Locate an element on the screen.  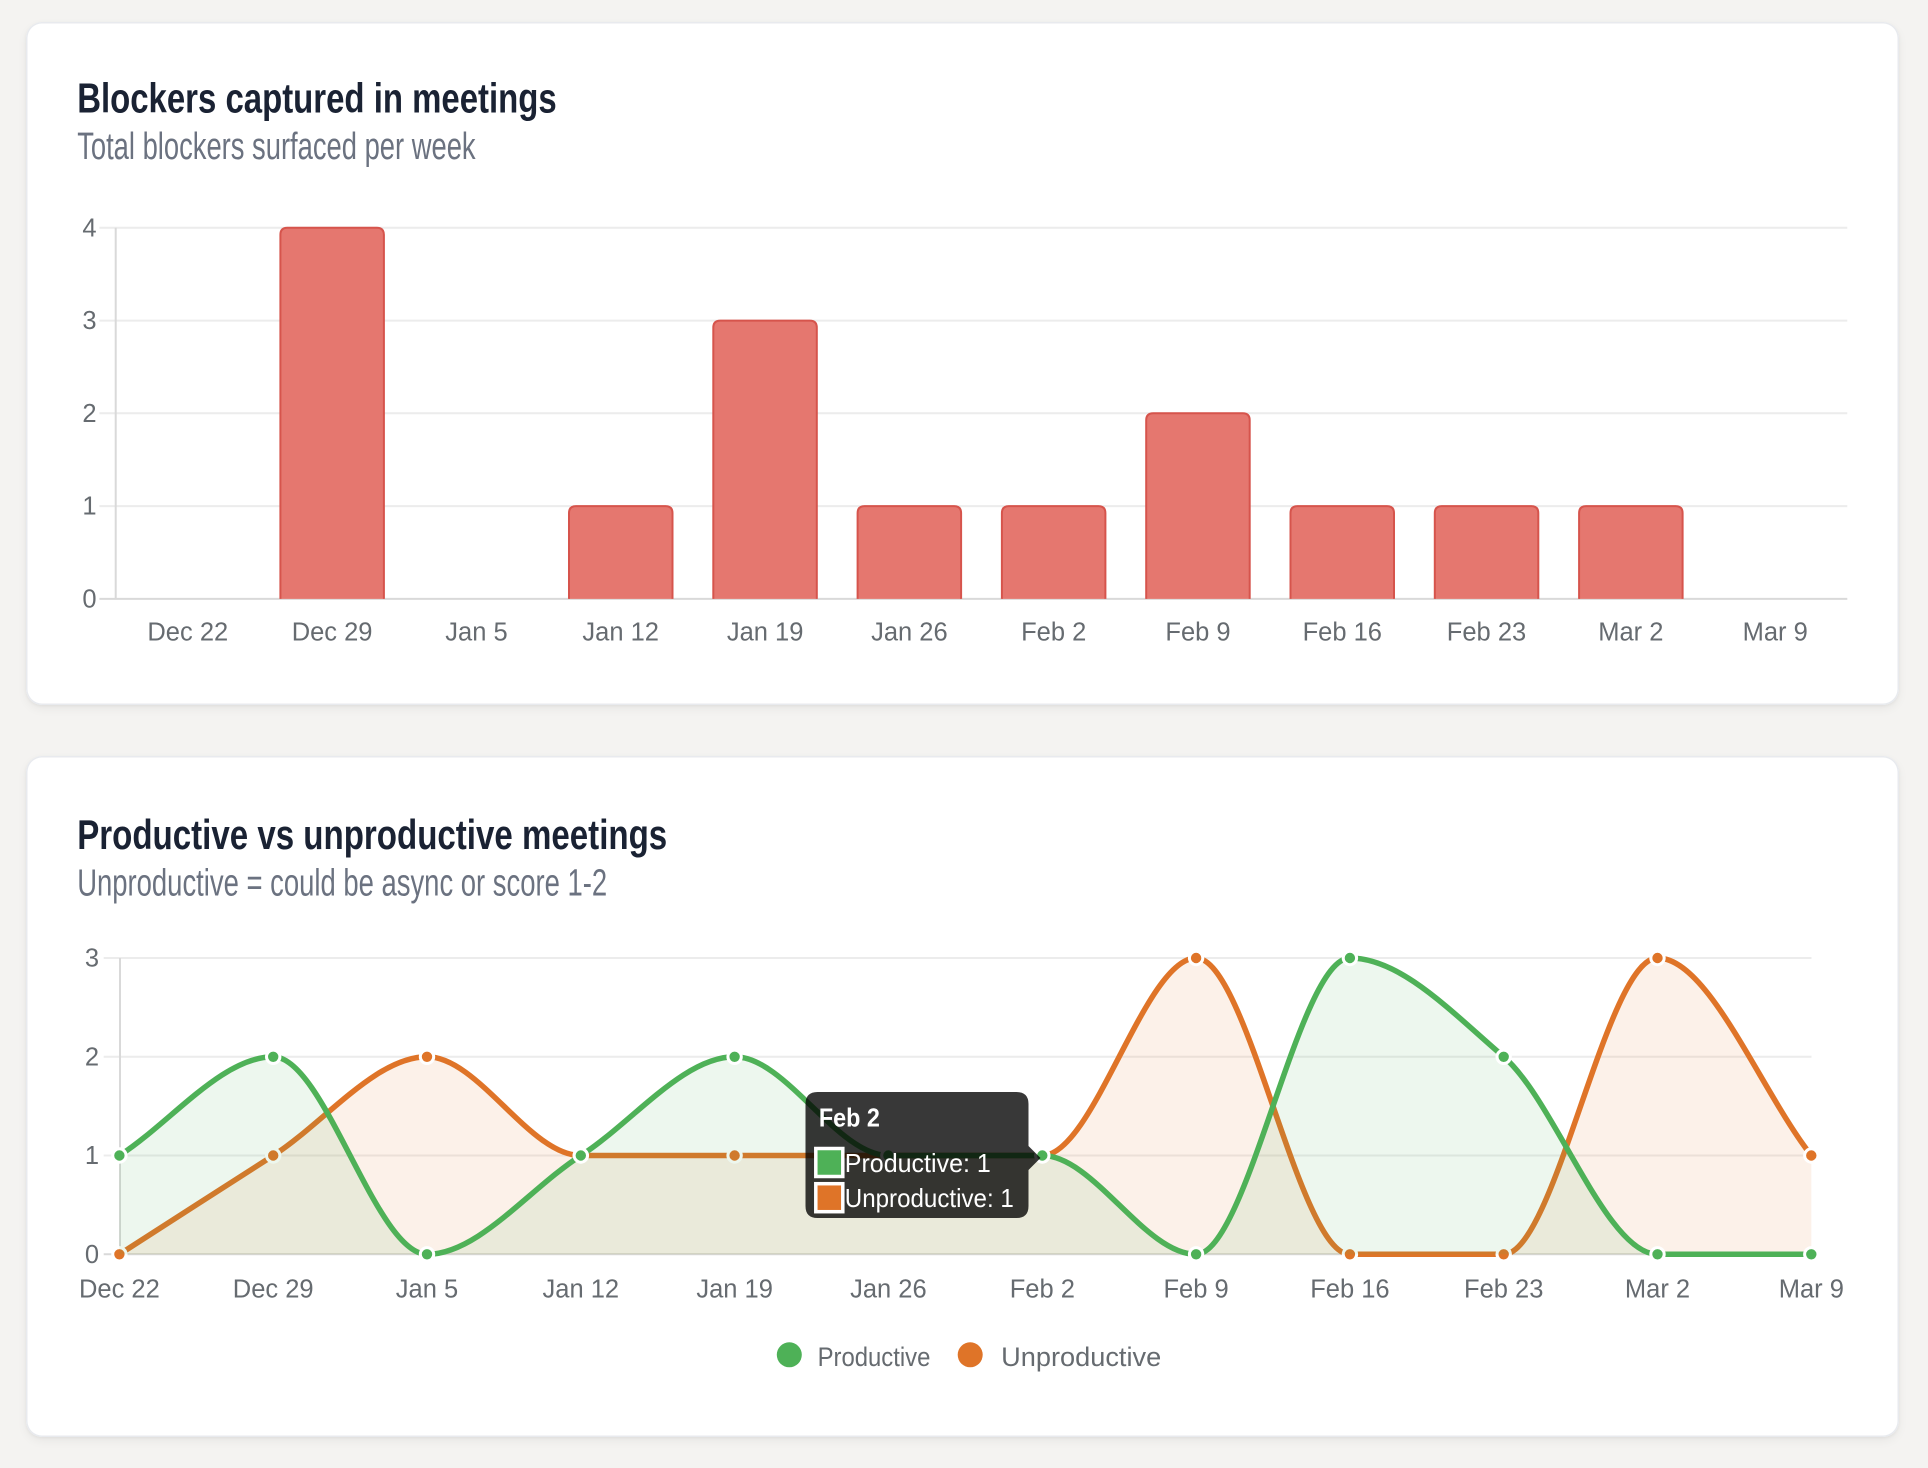
svg-text: Productive is located at coordinates (873, 1357).